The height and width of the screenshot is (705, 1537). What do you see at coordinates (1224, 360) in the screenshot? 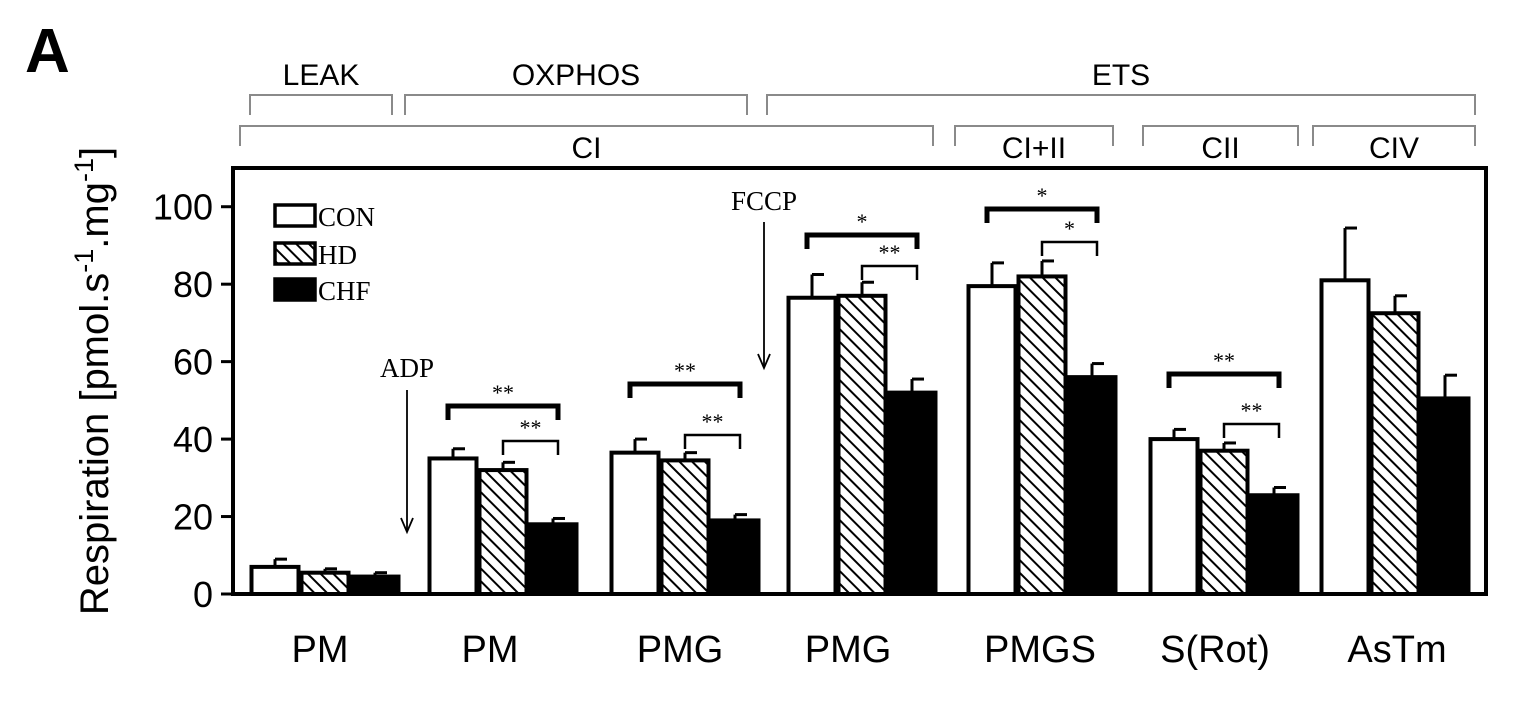
I see `significance-label-8: **` at bounding box center [1224, 360].